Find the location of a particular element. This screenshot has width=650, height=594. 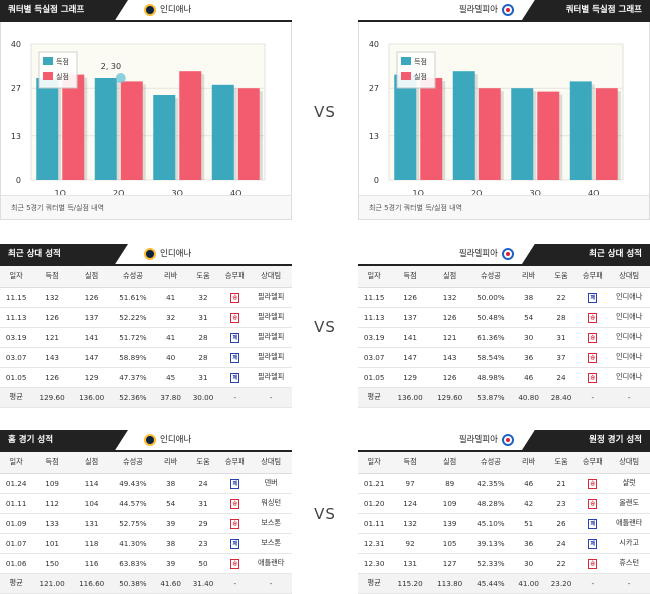

cell-rebounds: 41 is located at coordinates (170, 337).